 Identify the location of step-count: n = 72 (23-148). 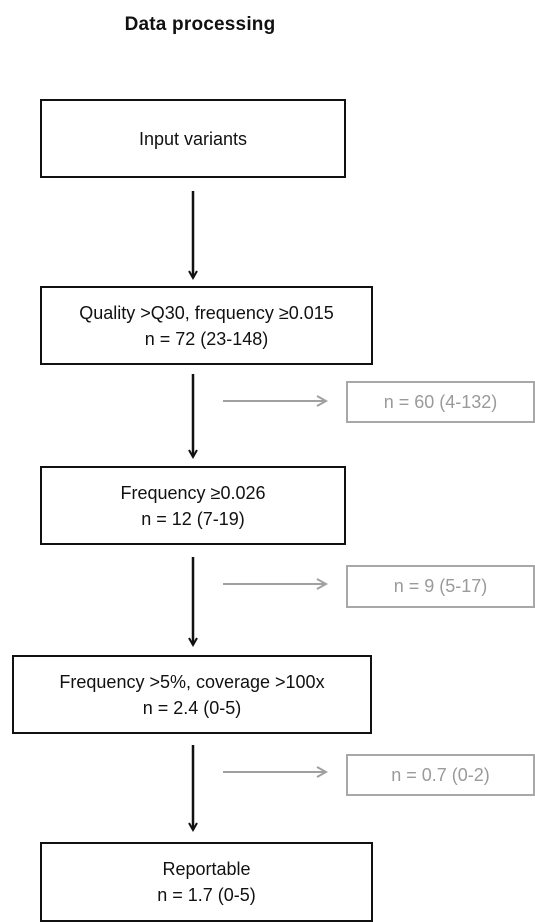
(206, 338).